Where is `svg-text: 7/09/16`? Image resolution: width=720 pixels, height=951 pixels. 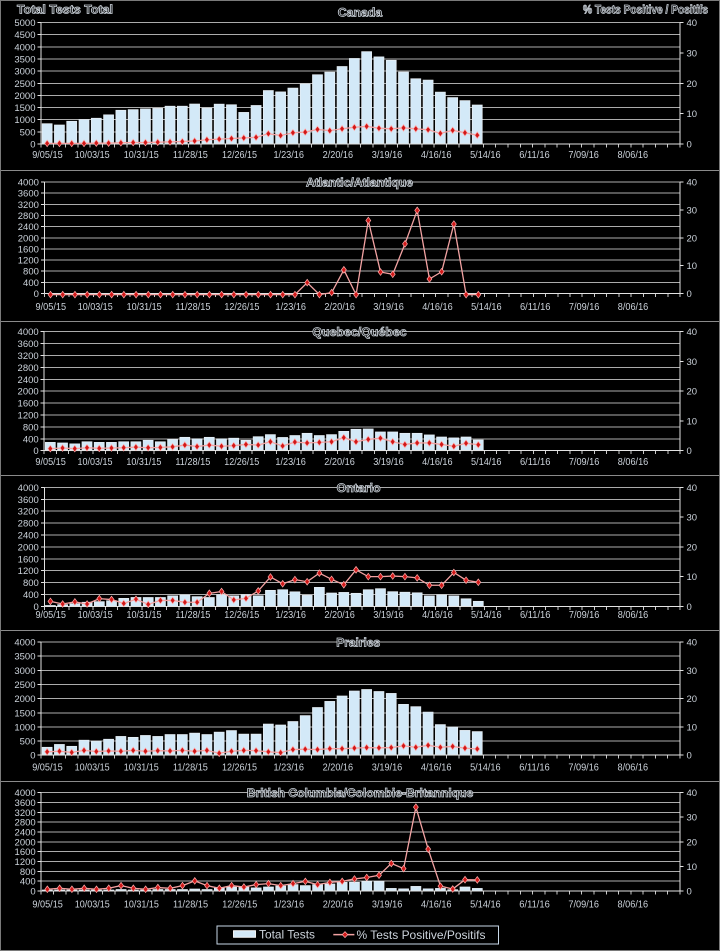 svg-text: 7/09/16 is located at coordinates (584, 615).